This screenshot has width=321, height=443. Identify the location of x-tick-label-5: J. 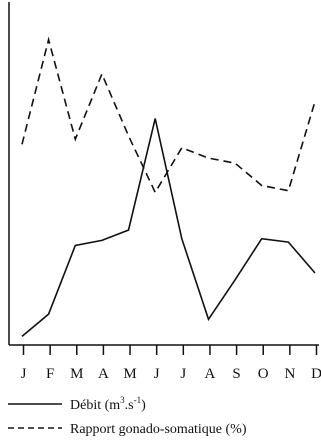
(157, 374).